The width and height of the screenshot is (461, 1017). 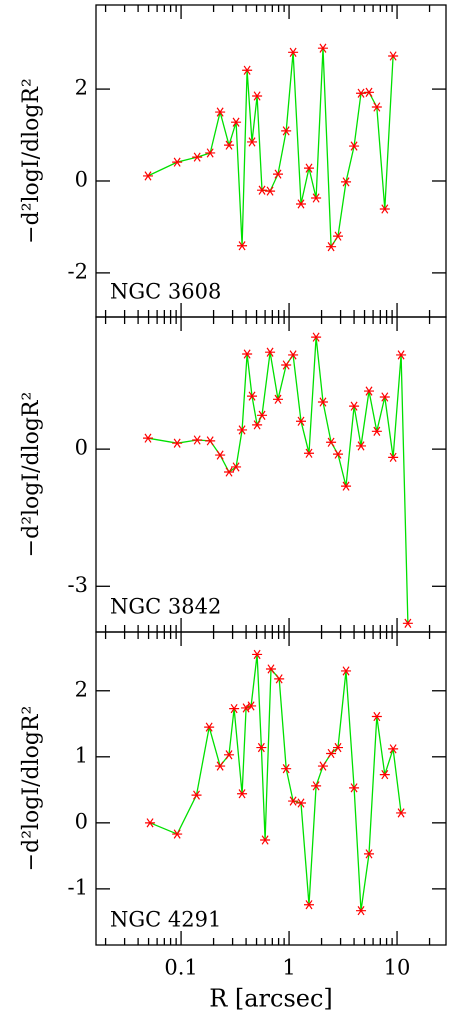 What do you see at coordinates (180, 968) in the screenshot?
I see `x-tick-label: 0.1` at bounding box center [180, 968].